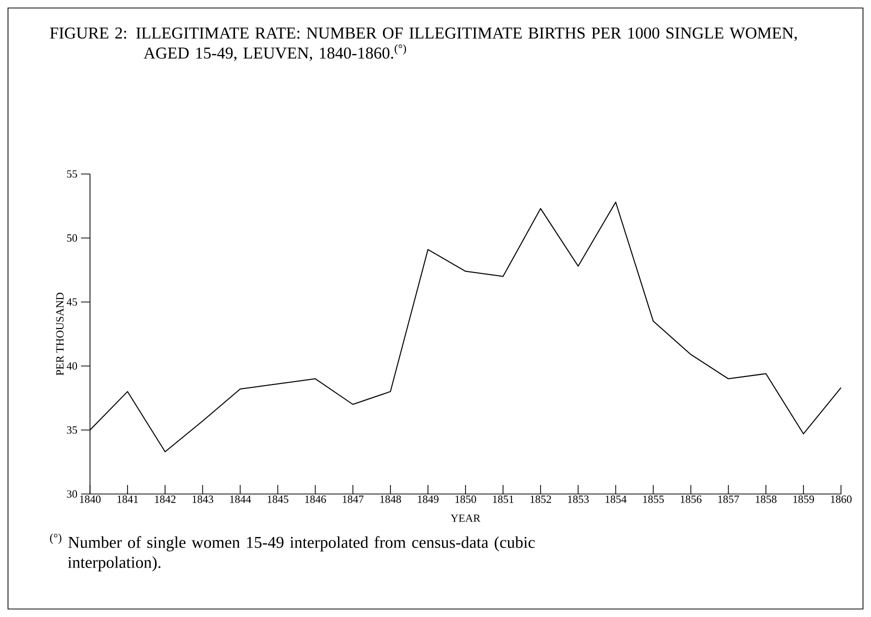 The width and height of the screenshot is (871, 617). Describe the element at coordinates (691, 499) in the screenshot. I see `x-tick-label: 1856` at that location.